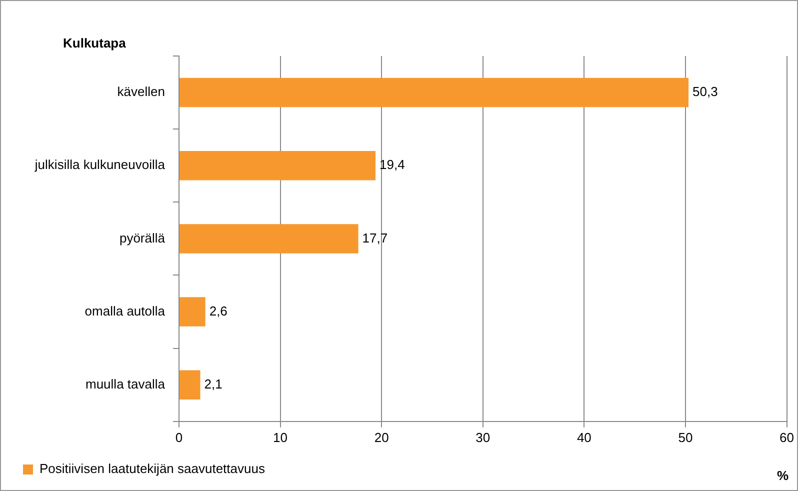  Describe the element at coordinates (787, 437) in the screenshot. I see `x-tick-label: 60` at that location.